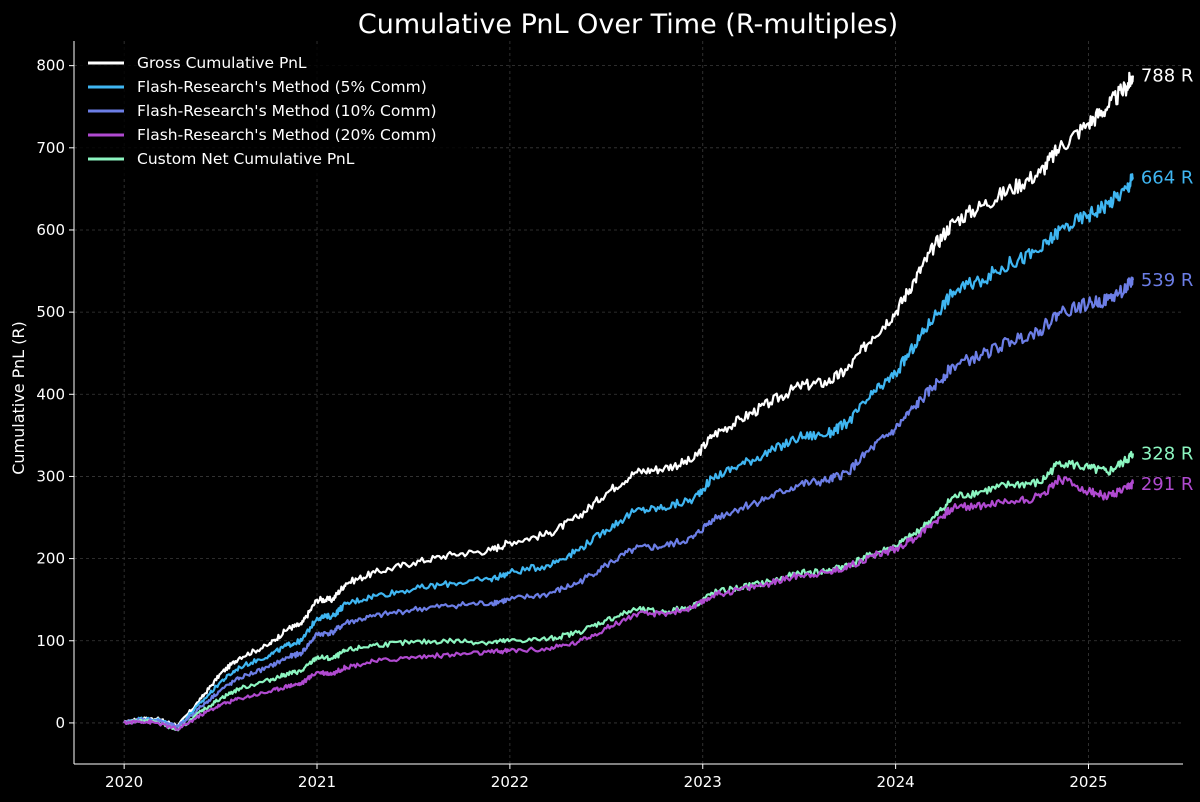 The height and width of the screenshot is (802, 1200). I want to click on x-tick-label: 2020, so click(124, 782).